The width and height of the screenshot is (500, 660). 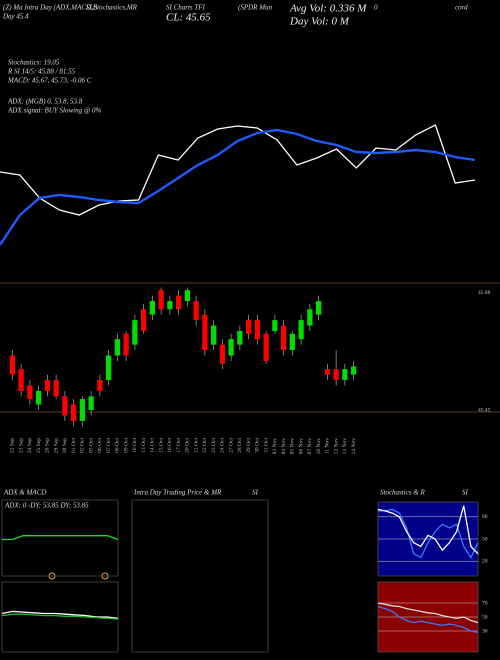 I want to click on y-tick-label: 45.88, so click(x=484, y=293).